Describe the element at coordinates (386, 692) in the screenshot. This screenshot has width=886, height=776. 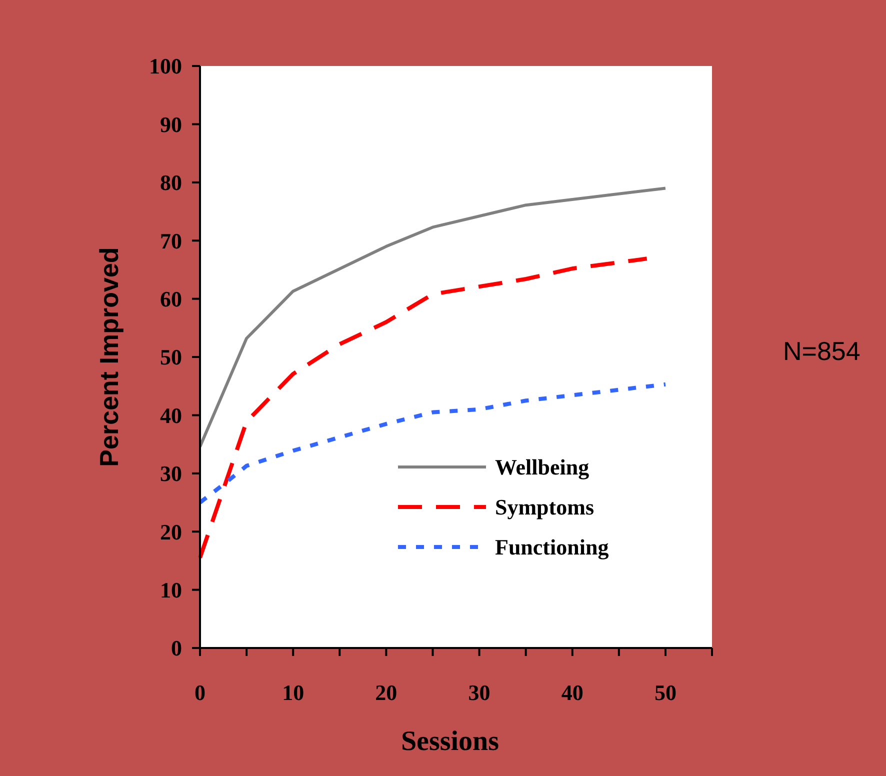
I see `x-tick-label: 20` at that location.